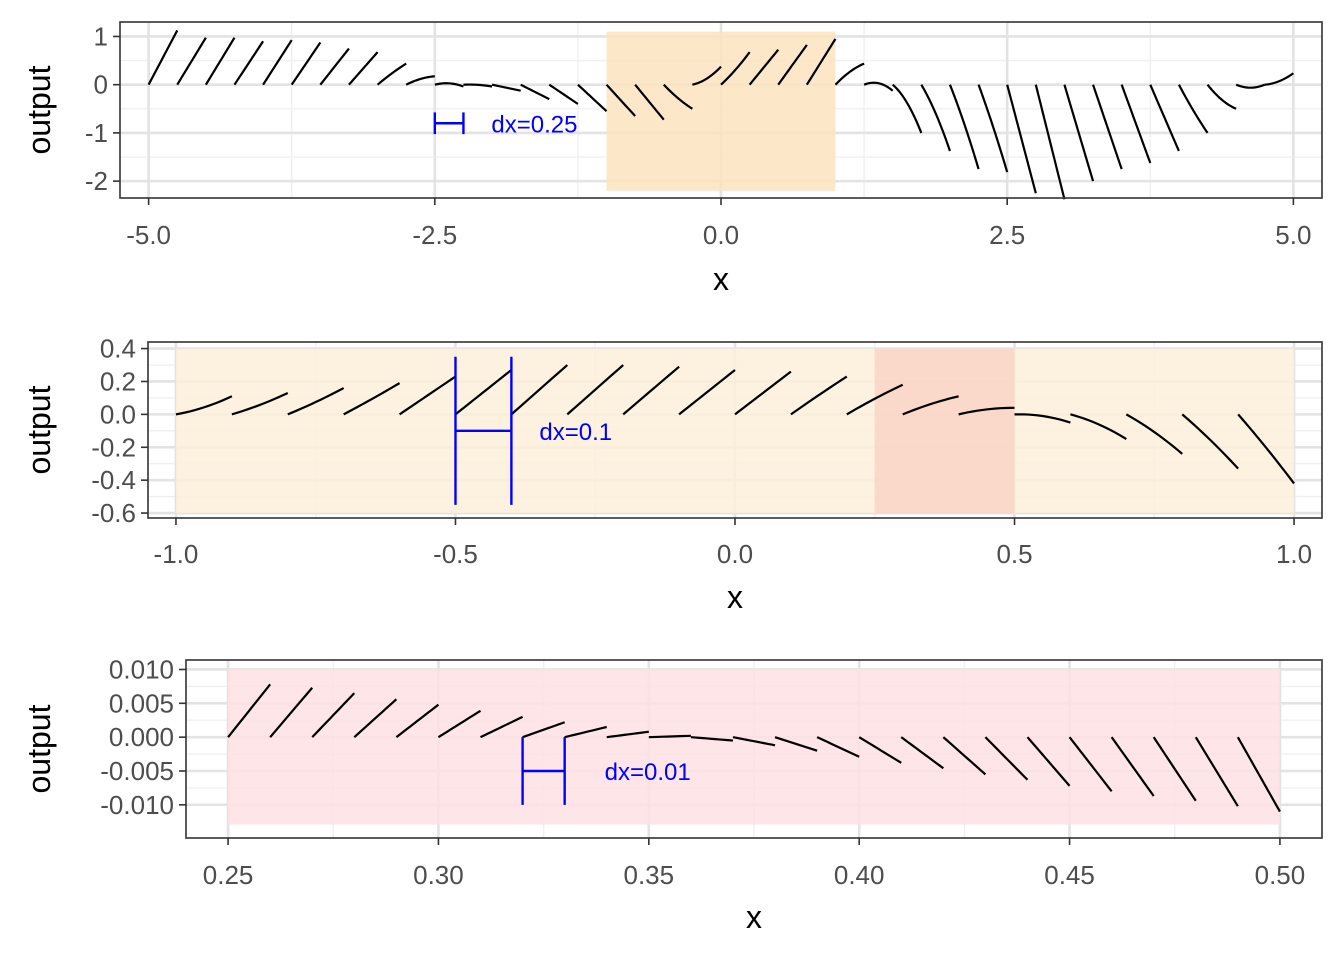 The image size is (1344, 960). Describe the element at coordinates (148, 235) in the screenshot. I see `x-tick-label: -5.0` at that location.